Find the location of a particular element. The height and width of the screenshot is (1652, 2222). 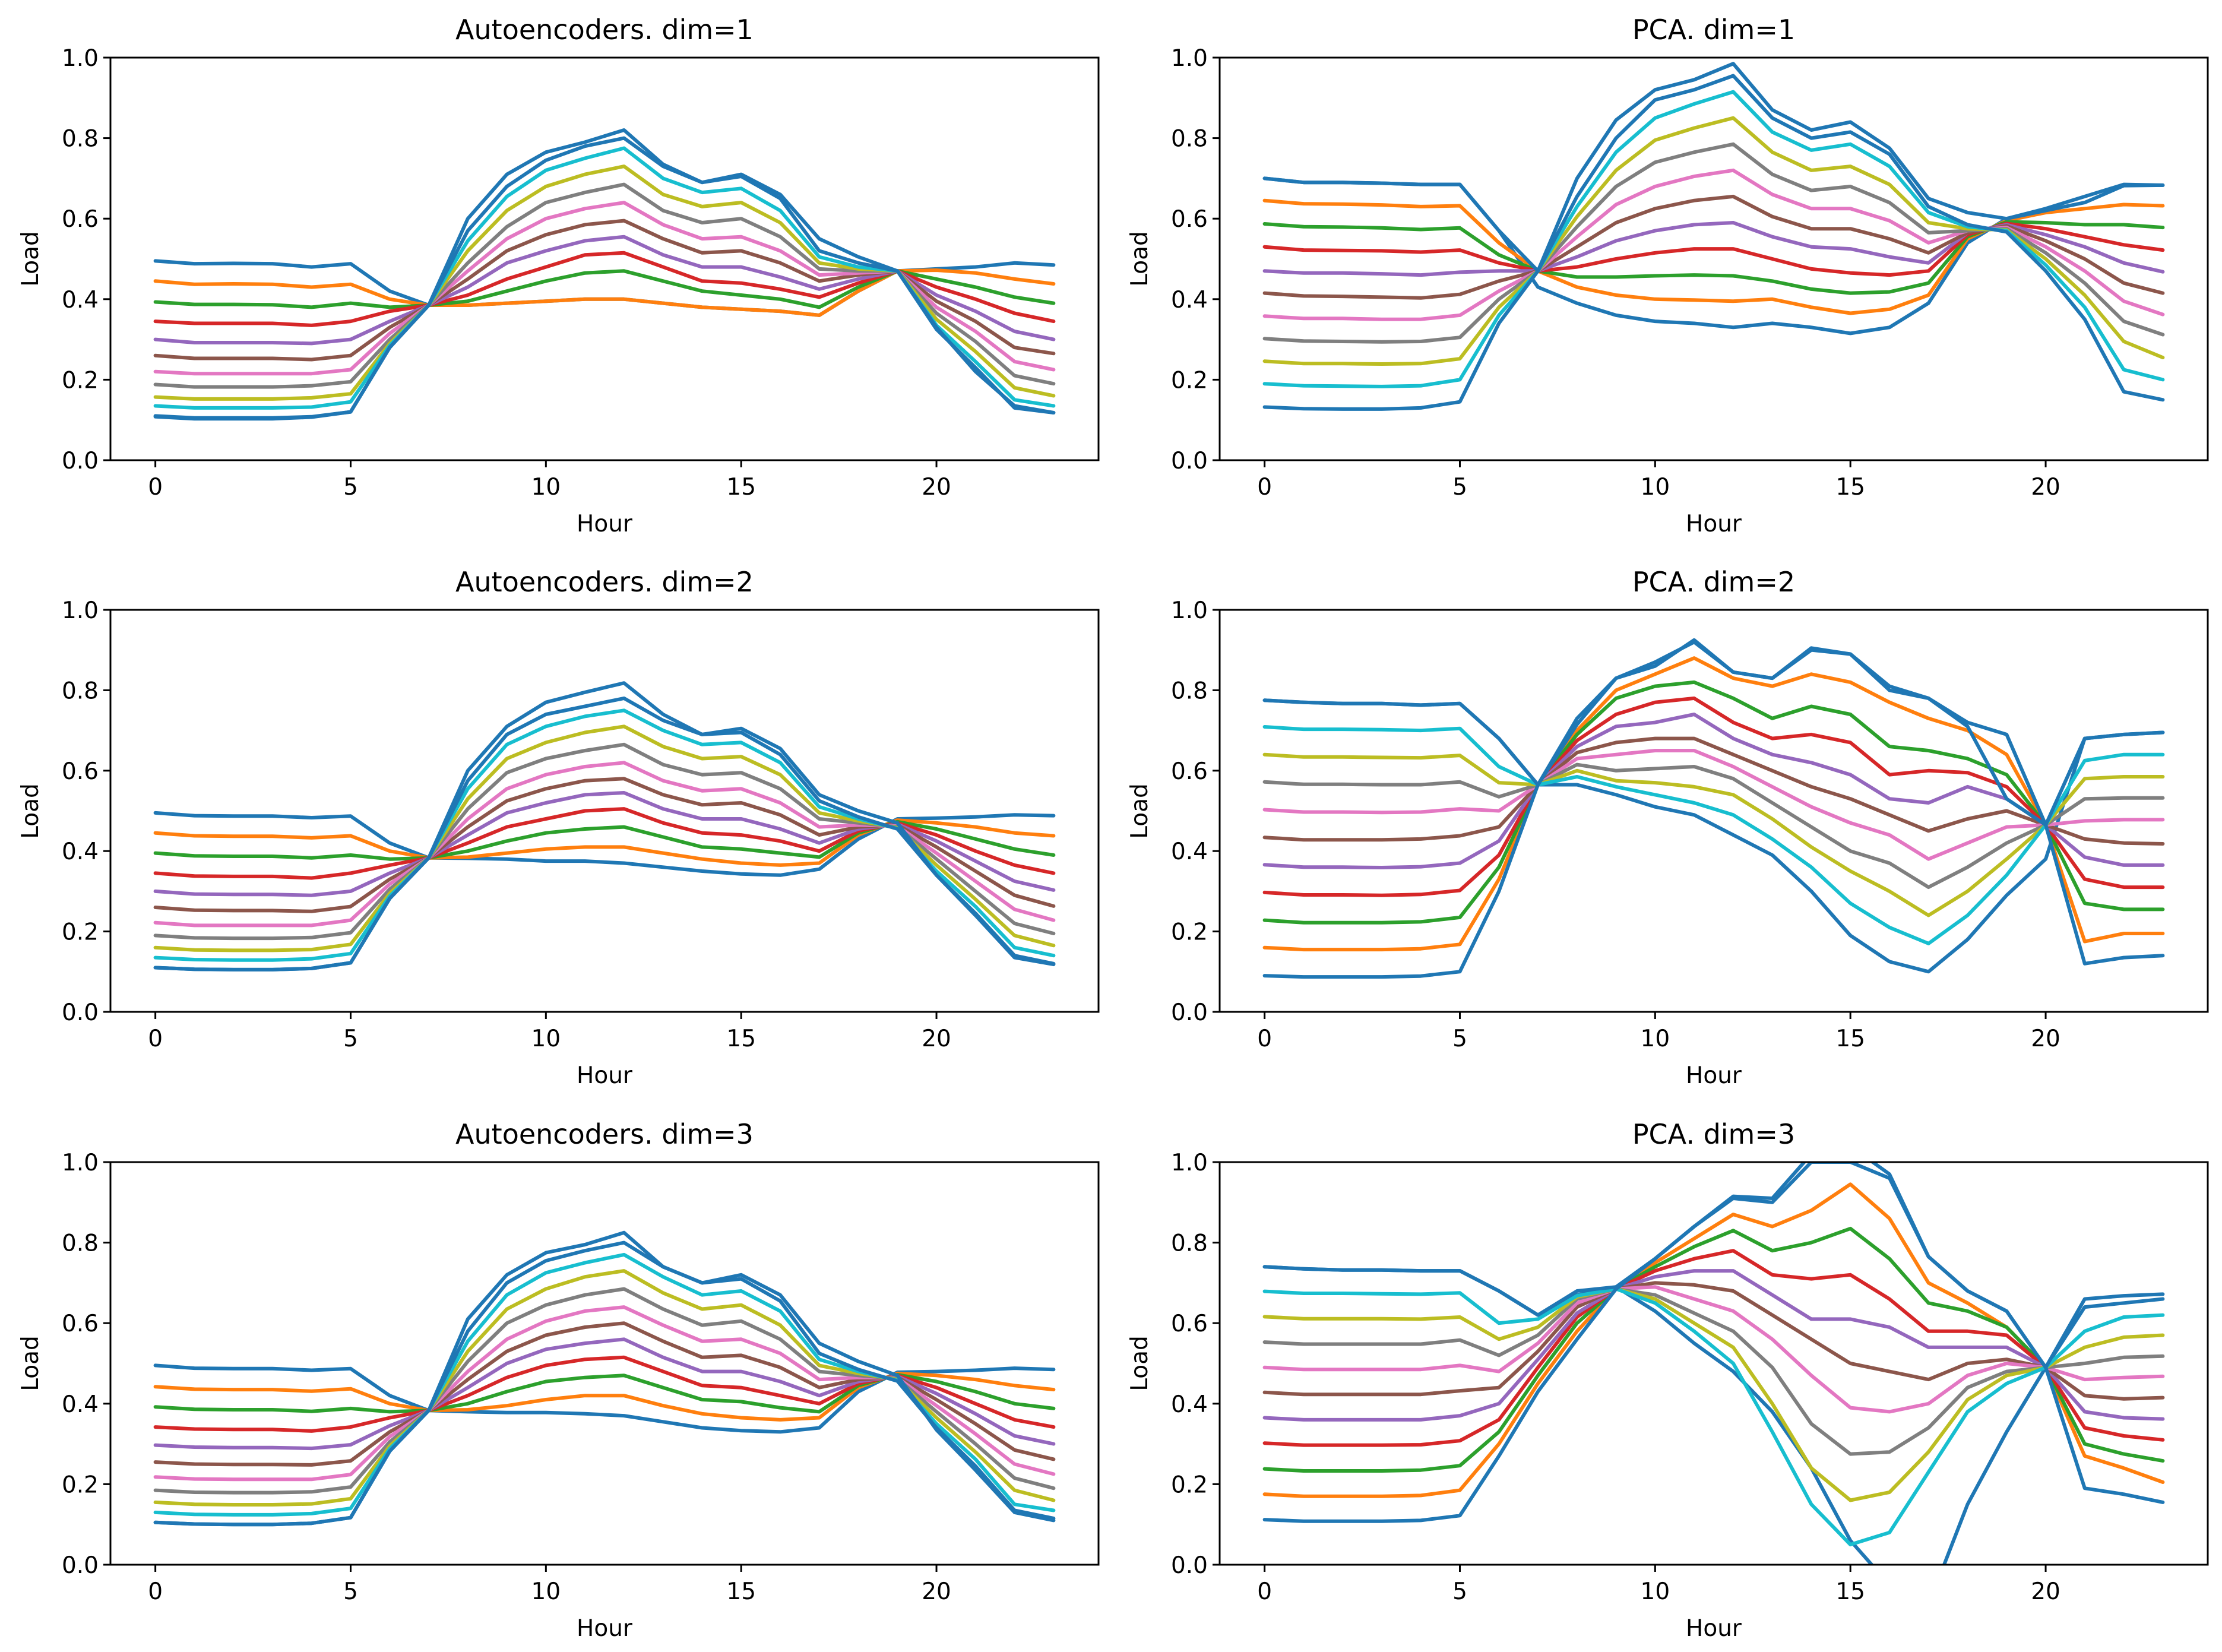

series-line-c7 is located at coordinates (1714, 826).